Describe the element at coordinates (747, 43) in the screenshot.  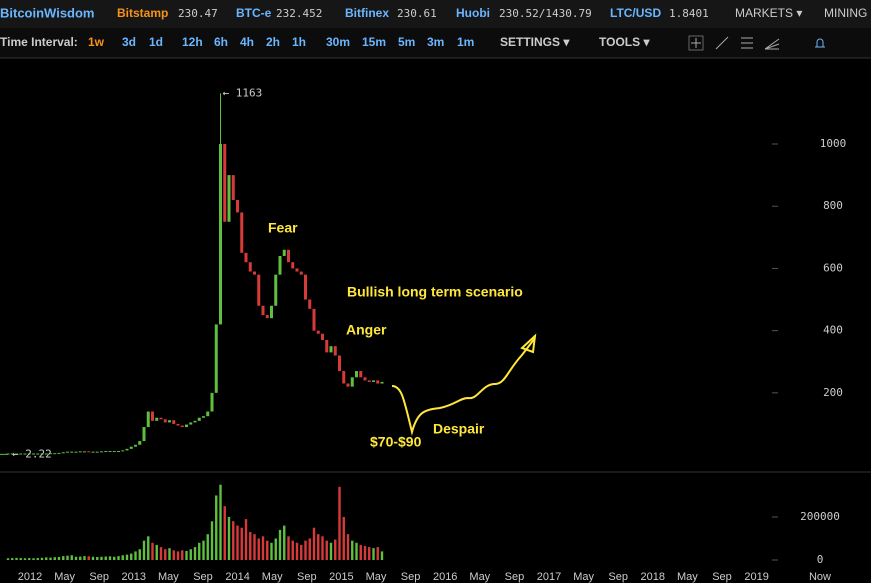
I see `icon-lines` at that location.